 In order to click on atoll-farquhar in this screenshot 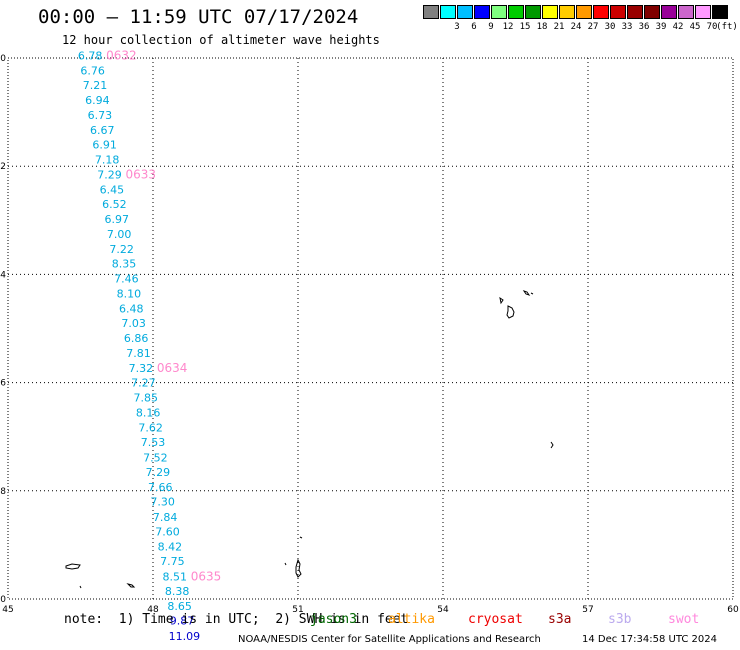, I will do `click(298, 568)`.